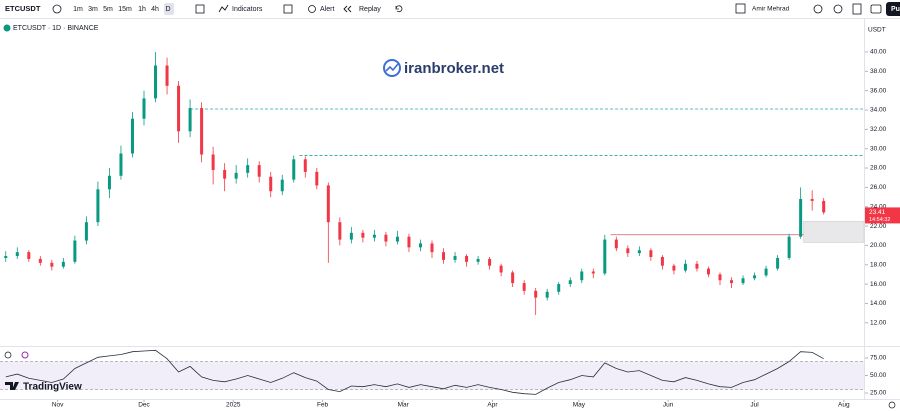 This screenshot has height=411, width=900. I want to click on rsi-icon, so click(25, 355).